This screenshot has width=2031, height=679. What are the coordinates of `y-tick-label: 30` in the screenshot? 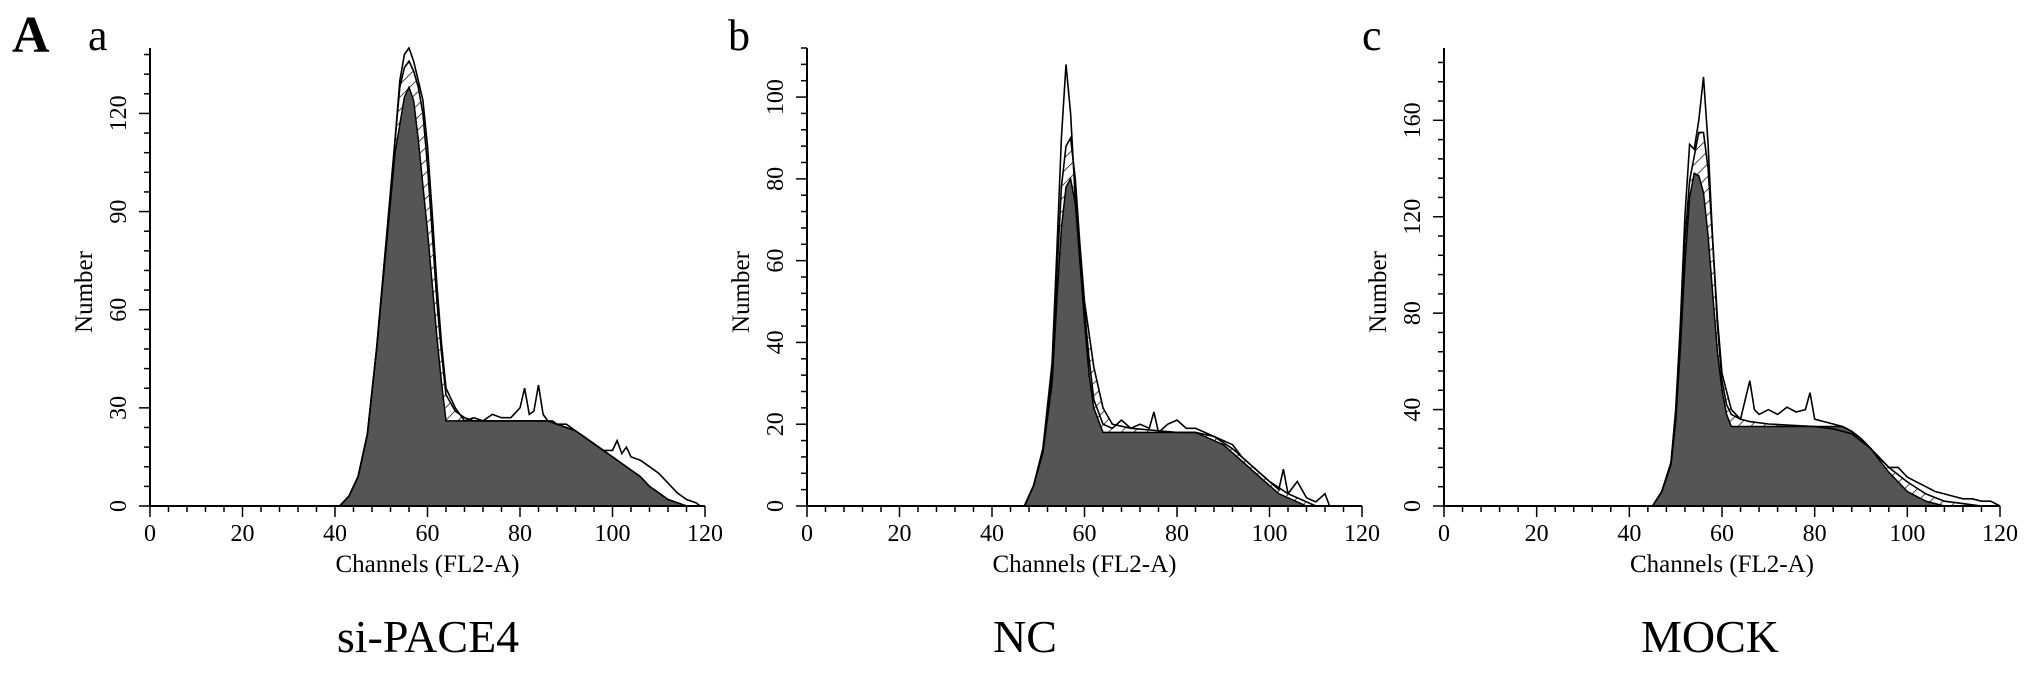 It's located at (119, 408).